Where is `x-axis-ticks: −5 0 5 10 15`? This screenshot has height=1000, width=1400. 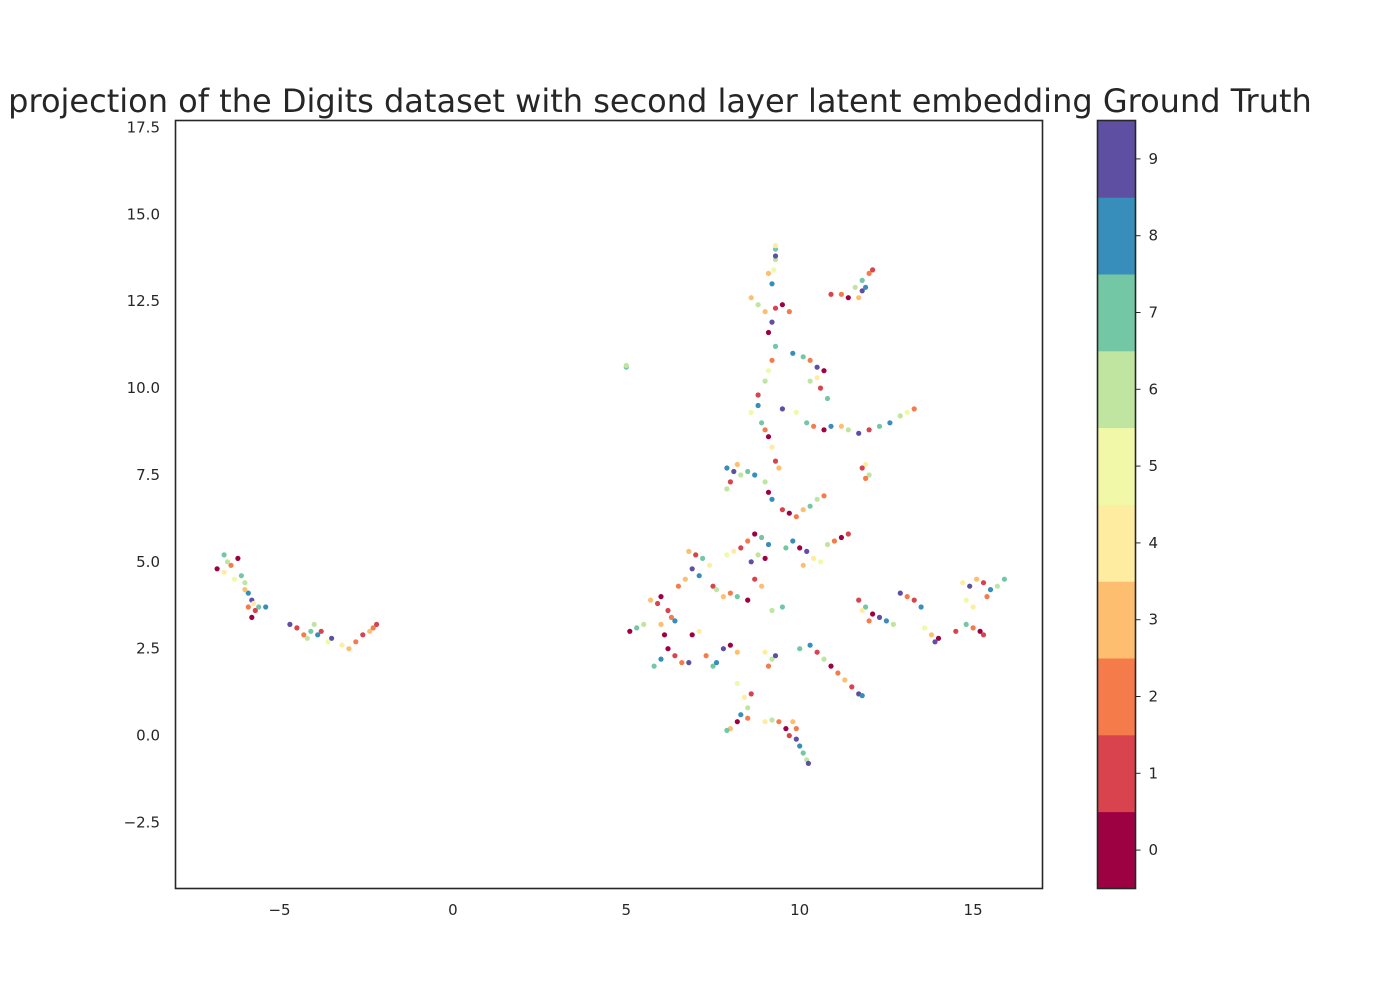
x-axis-ticks: −5 0 5 10 15 is located at coordinates (625, 910).